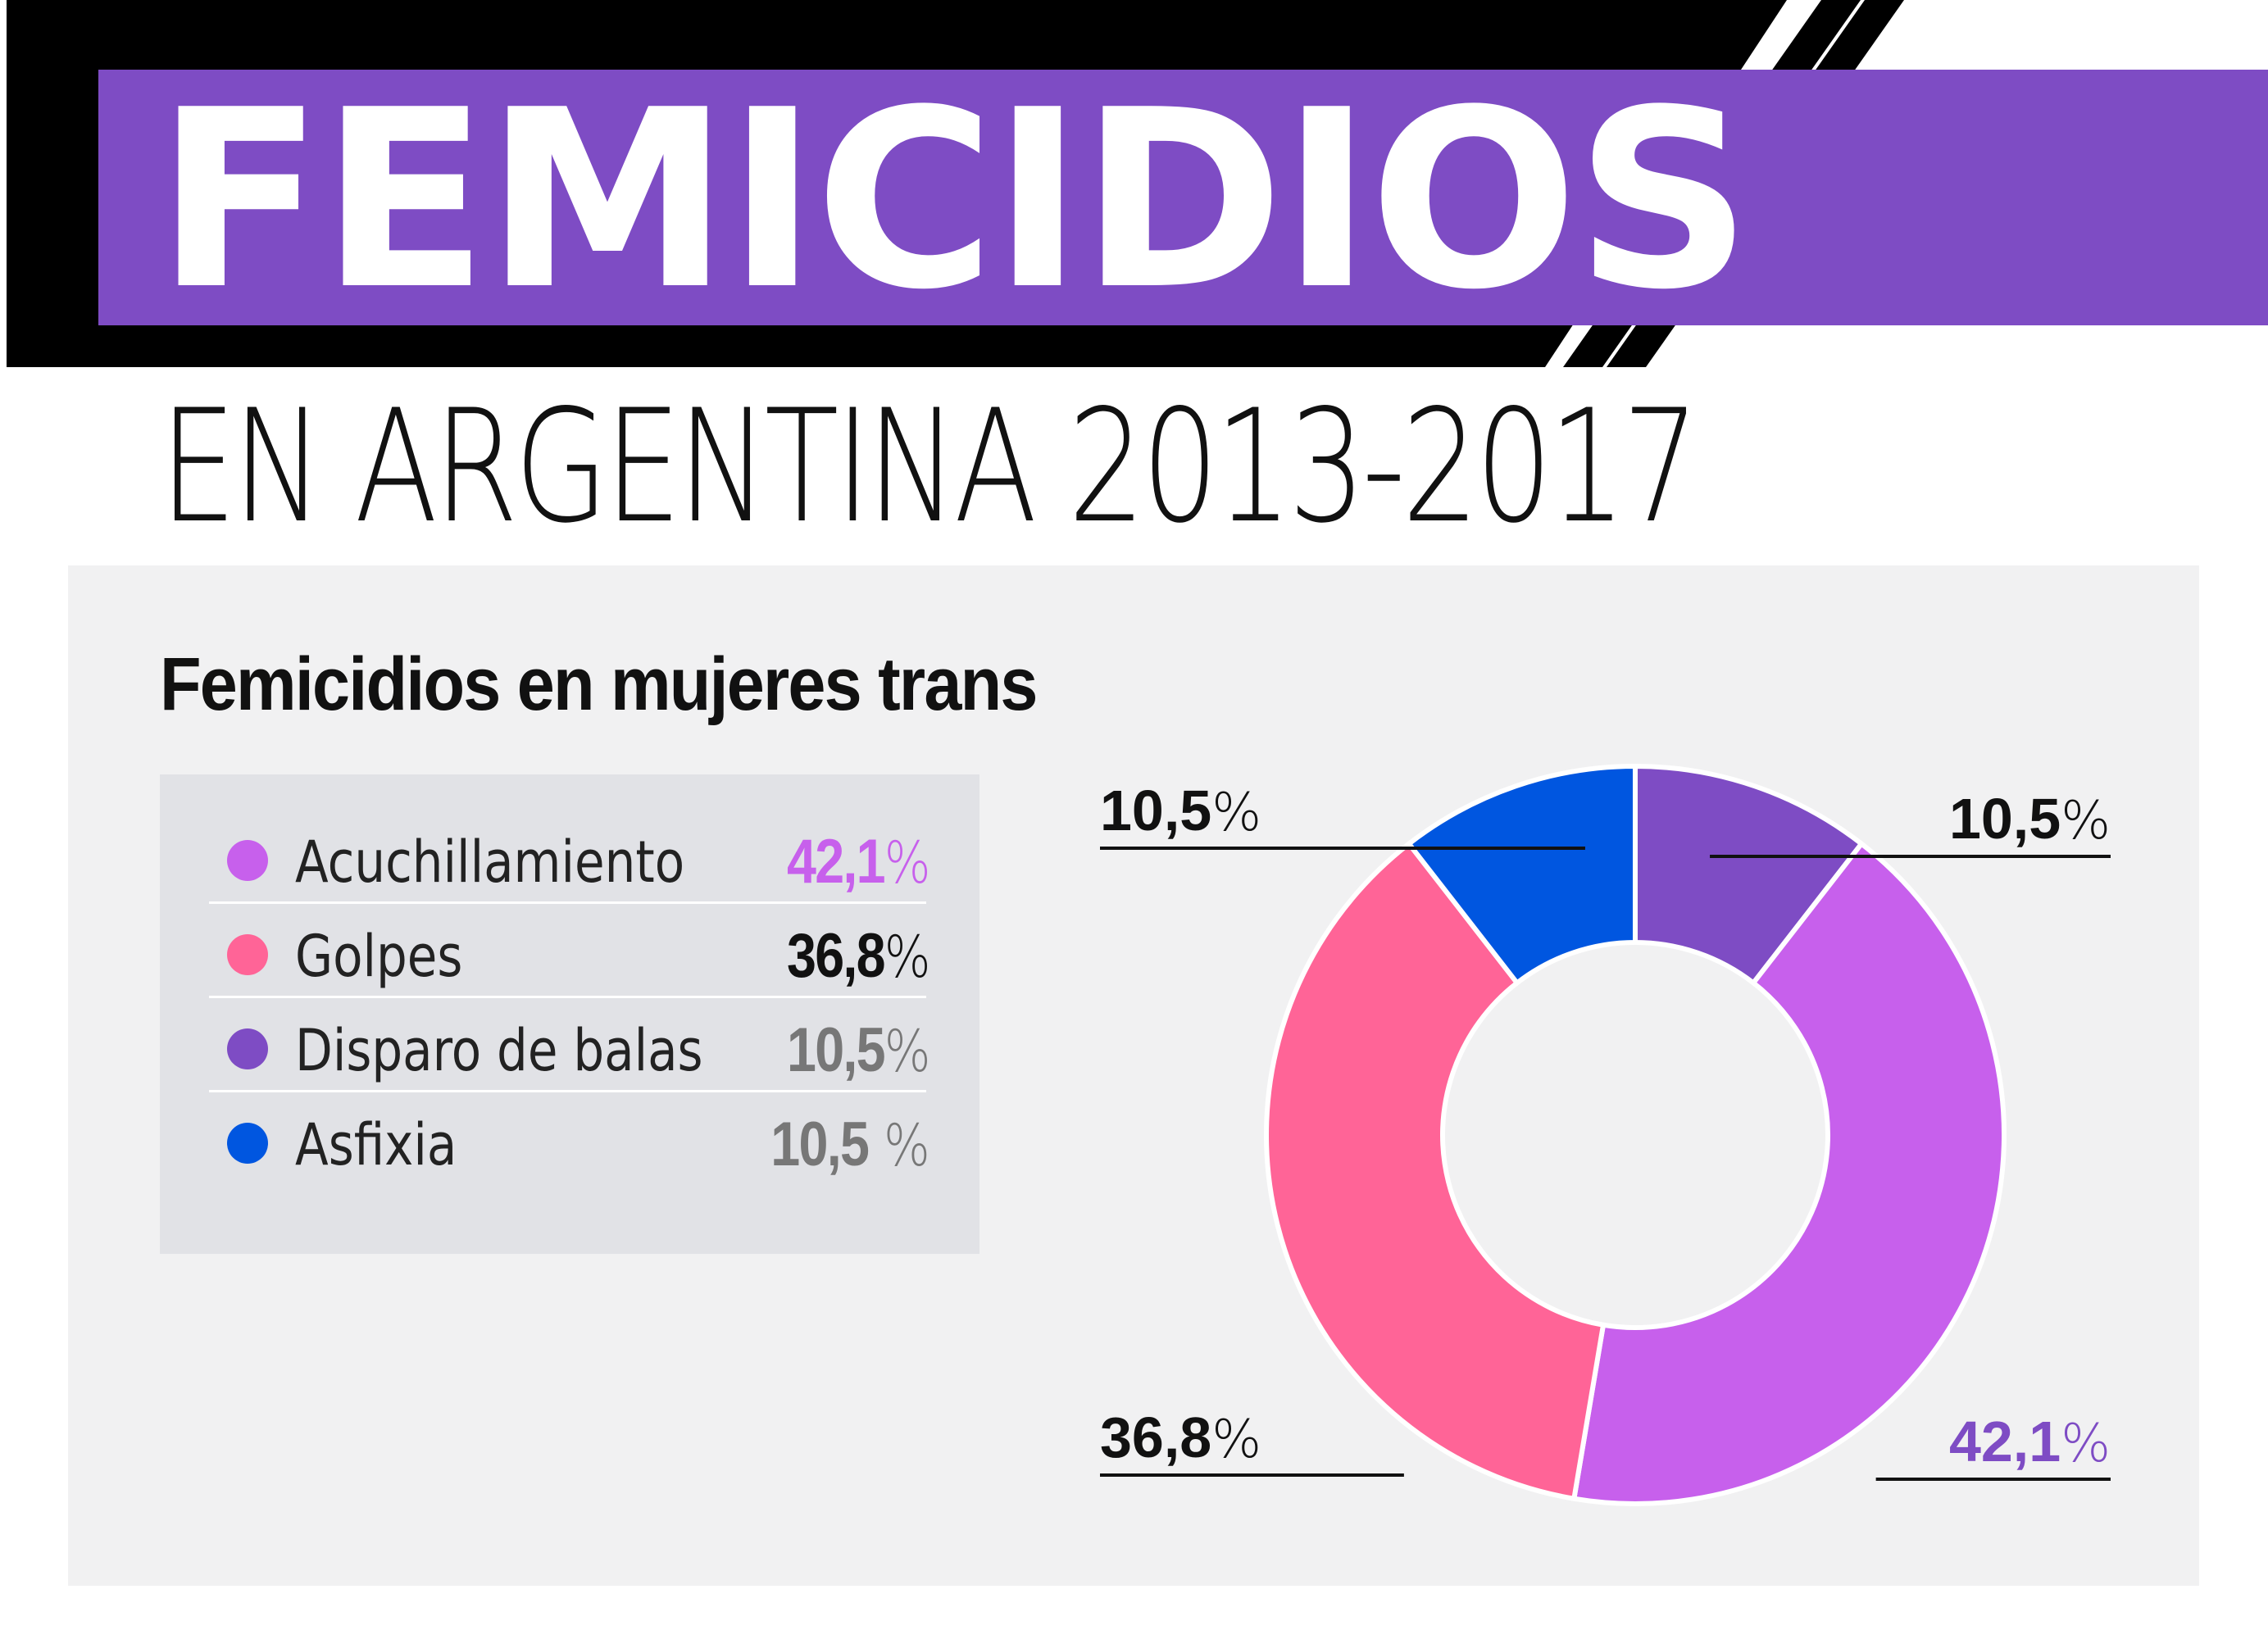 This screenshot has width=2268, height=1639. Describe the element at coordinates (1788, 1173) in the screenshot. I see `slice-acuchillamiento` at that location.